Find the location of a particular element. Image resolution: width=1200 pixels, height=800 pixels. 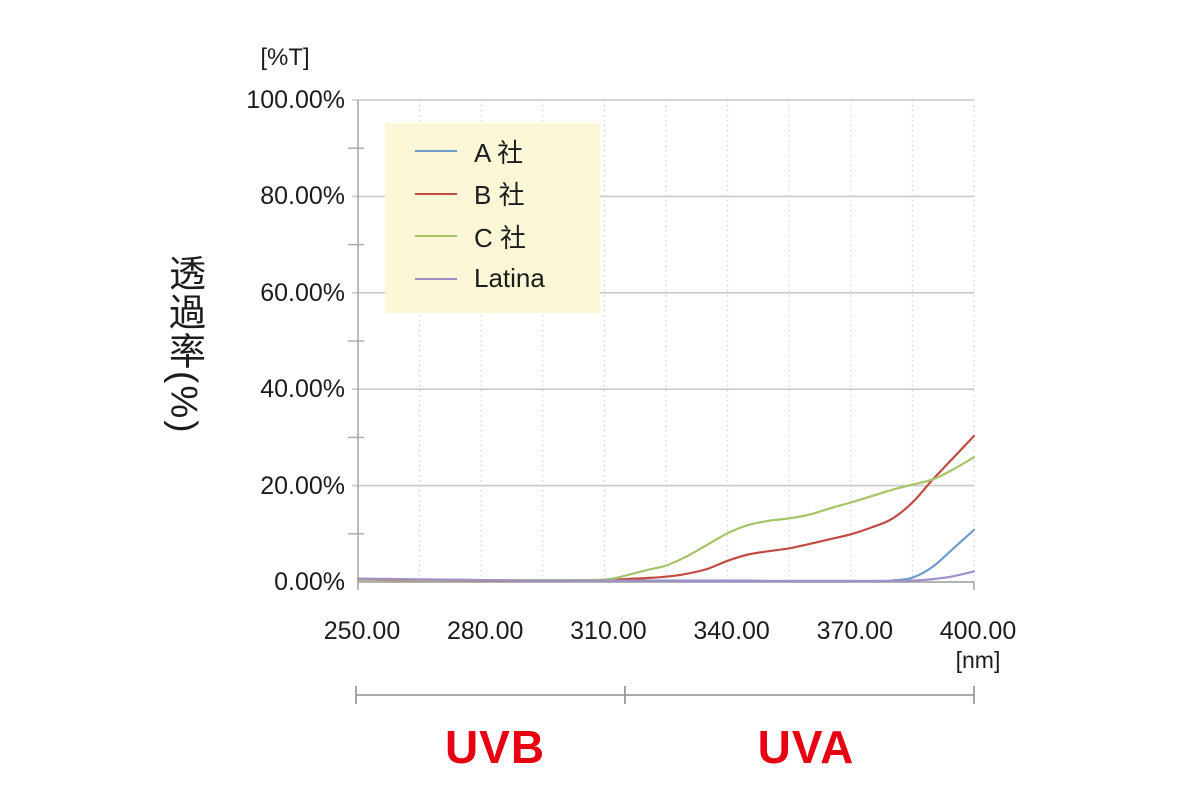

x-axis-tick-label: 340.00 is located at coordinates (731, 631).